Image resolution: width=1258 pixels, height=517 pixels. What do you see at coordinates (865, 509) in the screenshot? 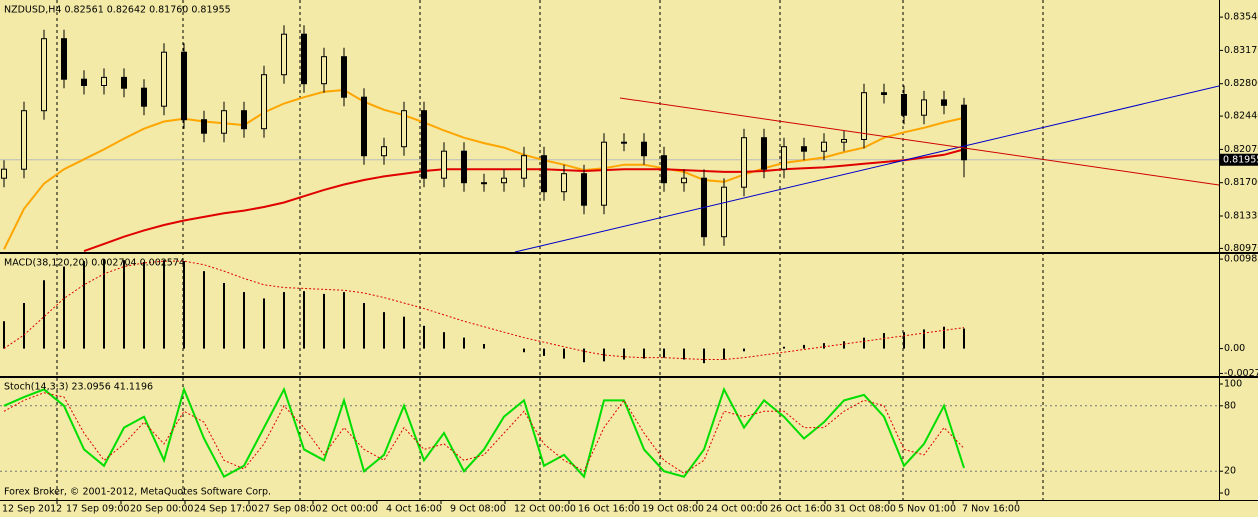
I see `time-label: 31 Oct 08:00` at bounding box center [865, 509].